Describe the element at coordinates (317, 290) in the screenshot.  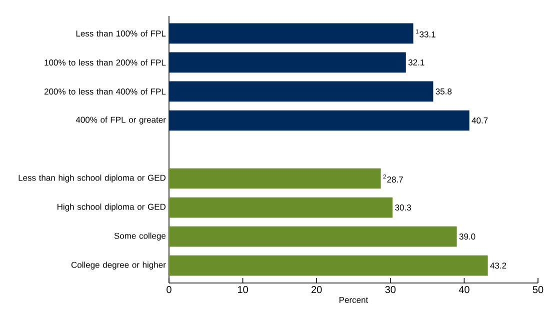
I see `x-tick-label: 20` at that location.